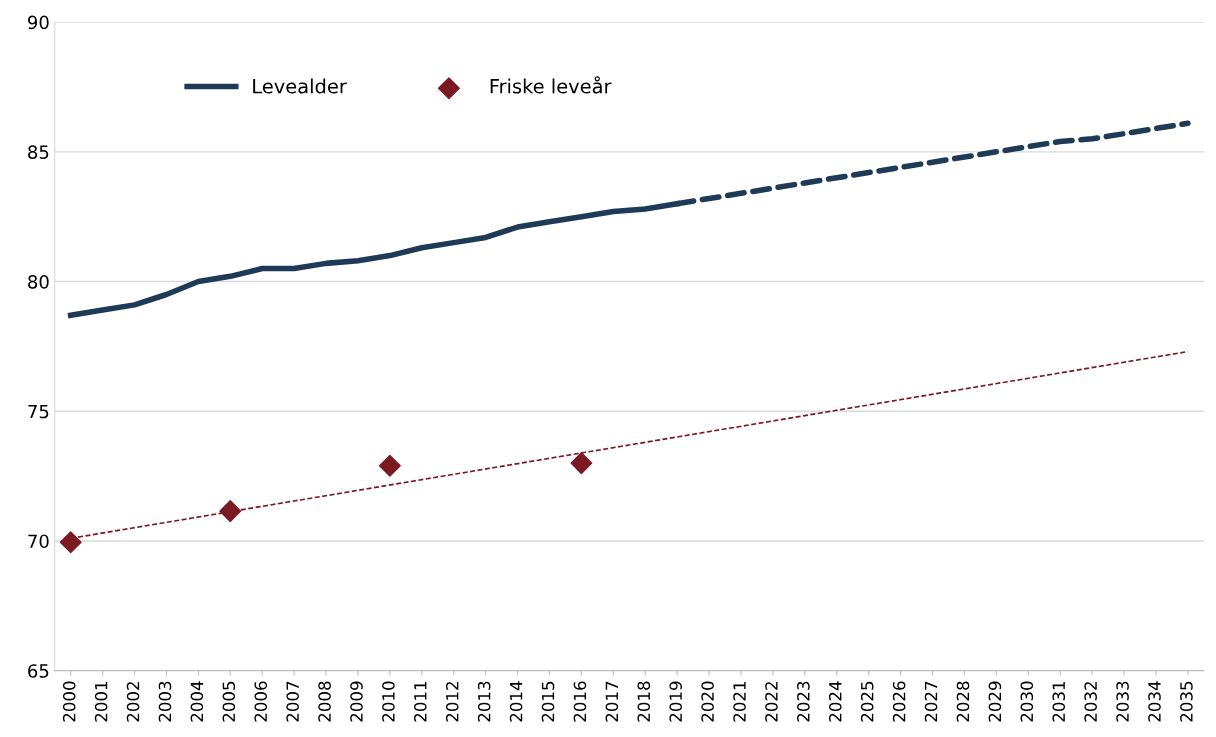 This screenshot has width=1216, height=737. What do you see at coordinates (324, 701) in the screenshot?
I see `x-tick-label: 2008` at bounding box center [324, 701].